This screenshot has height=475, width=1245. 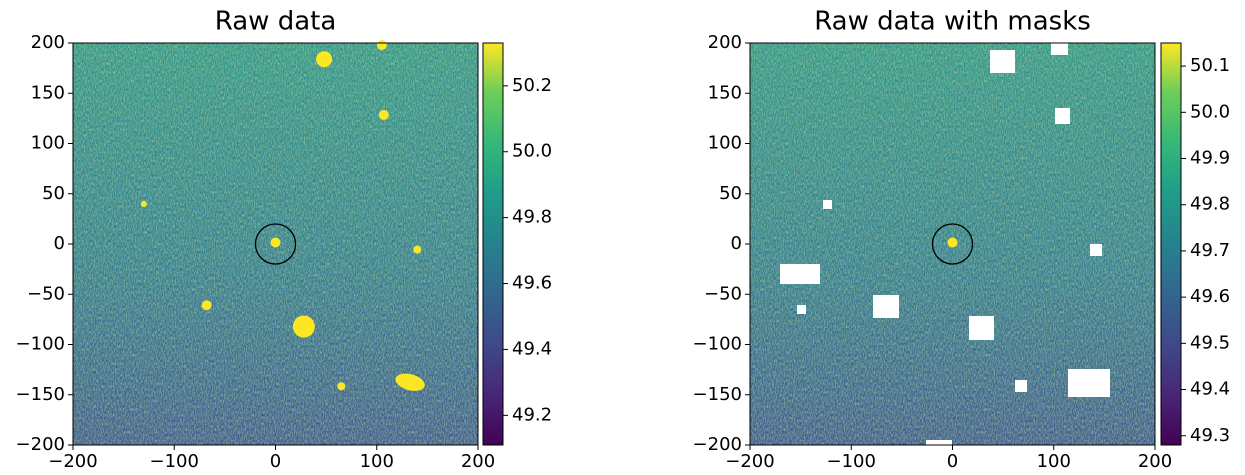 I want to click on colorbar-tick-label: 49.3, so click(x=1210, y=435).